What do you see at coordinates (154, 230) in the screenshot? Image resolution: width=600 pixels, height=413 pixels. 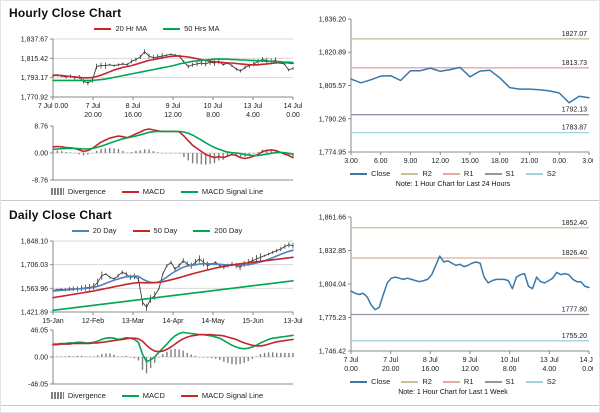 I see `legend-item: 50 Day` at bounding box center [154, 230].